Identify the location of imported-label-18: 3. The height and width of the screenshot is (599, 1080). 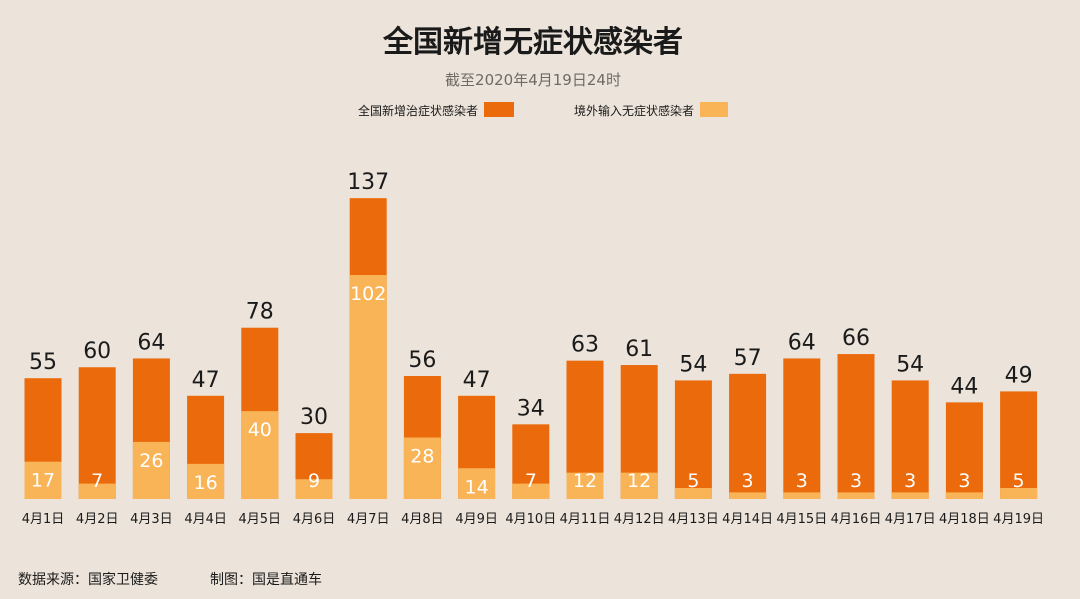
(964, 481).